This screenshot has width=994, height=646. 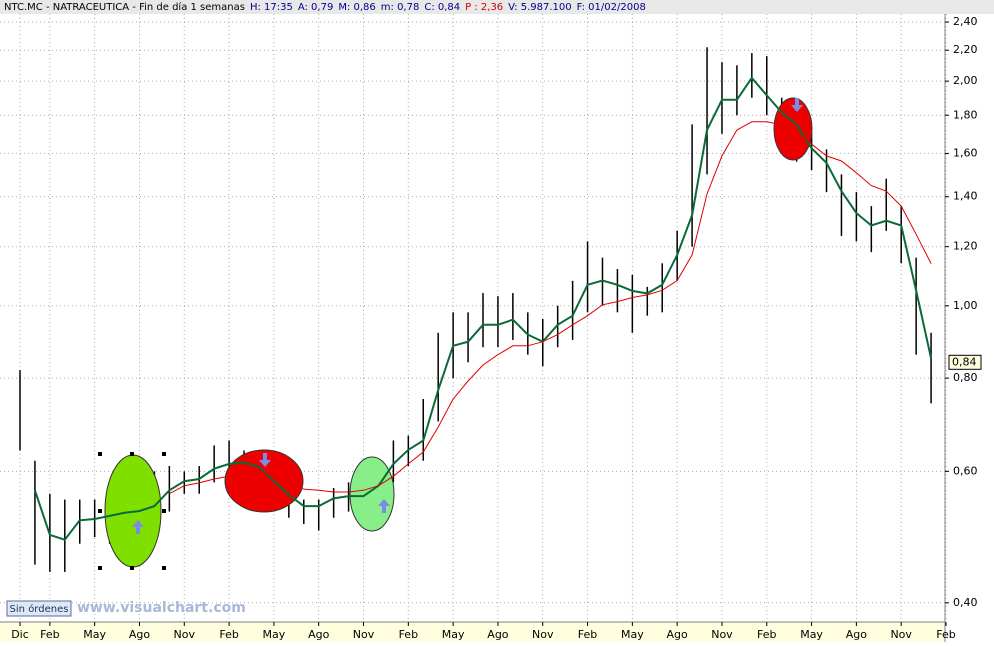 I want to click on y-tick-label: 2,20, so click(x=965, y=49).